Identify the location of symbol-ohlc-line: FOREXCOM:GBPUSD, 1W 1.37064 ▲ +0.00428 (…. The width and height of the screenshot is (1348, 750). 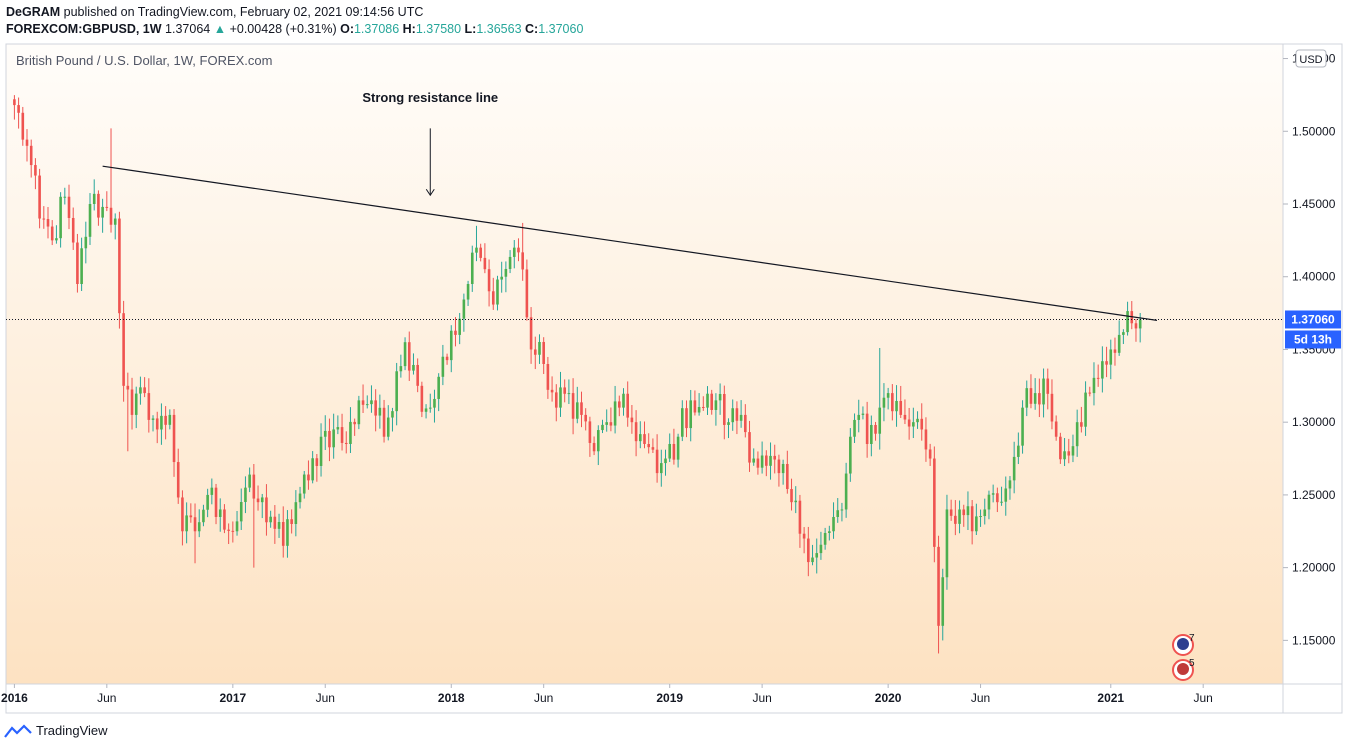
(294, 29).